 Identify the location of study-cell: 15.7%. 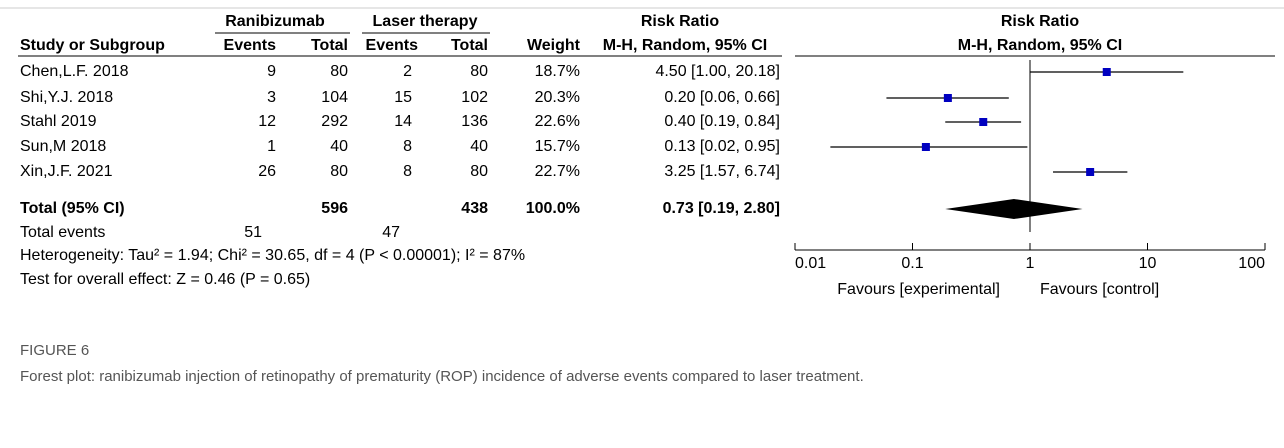
(557, 146).